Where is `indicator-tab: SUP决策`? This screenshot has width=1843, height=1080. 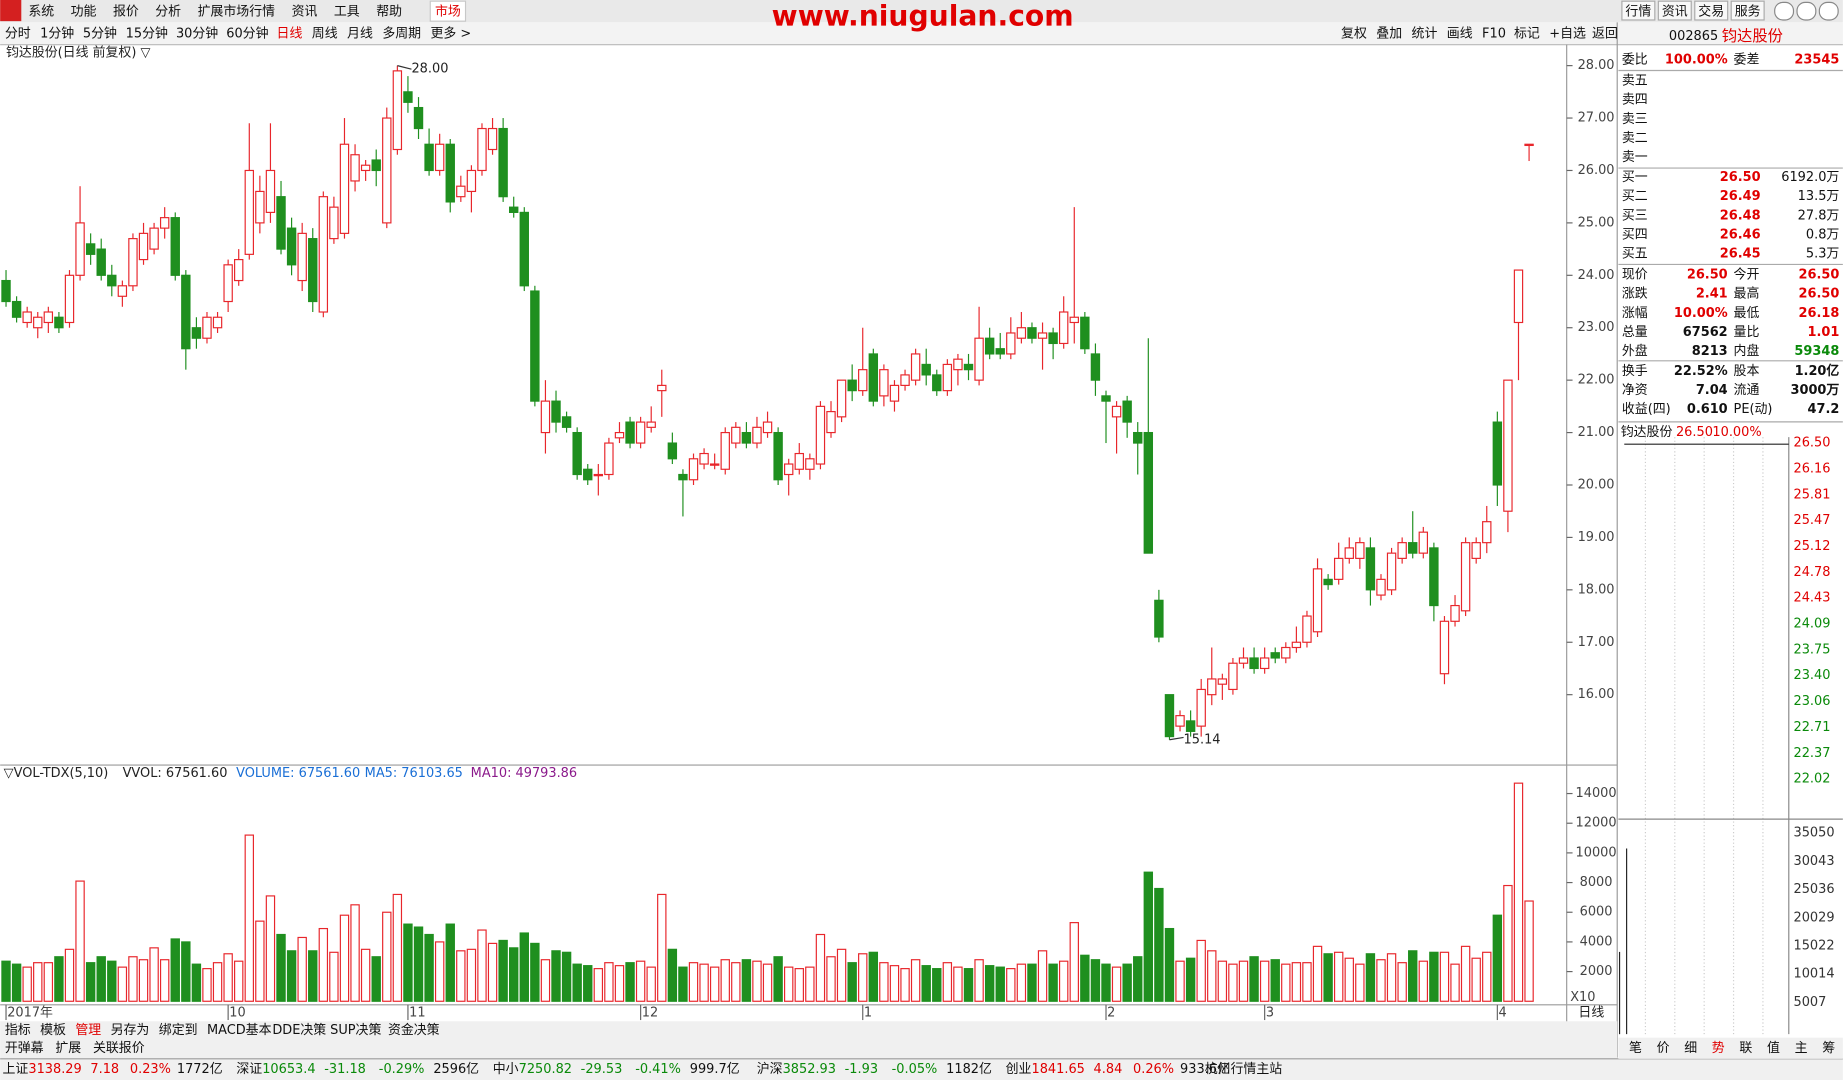 indicator-tab: SUP决策 is located at coordinates (355, 1030).